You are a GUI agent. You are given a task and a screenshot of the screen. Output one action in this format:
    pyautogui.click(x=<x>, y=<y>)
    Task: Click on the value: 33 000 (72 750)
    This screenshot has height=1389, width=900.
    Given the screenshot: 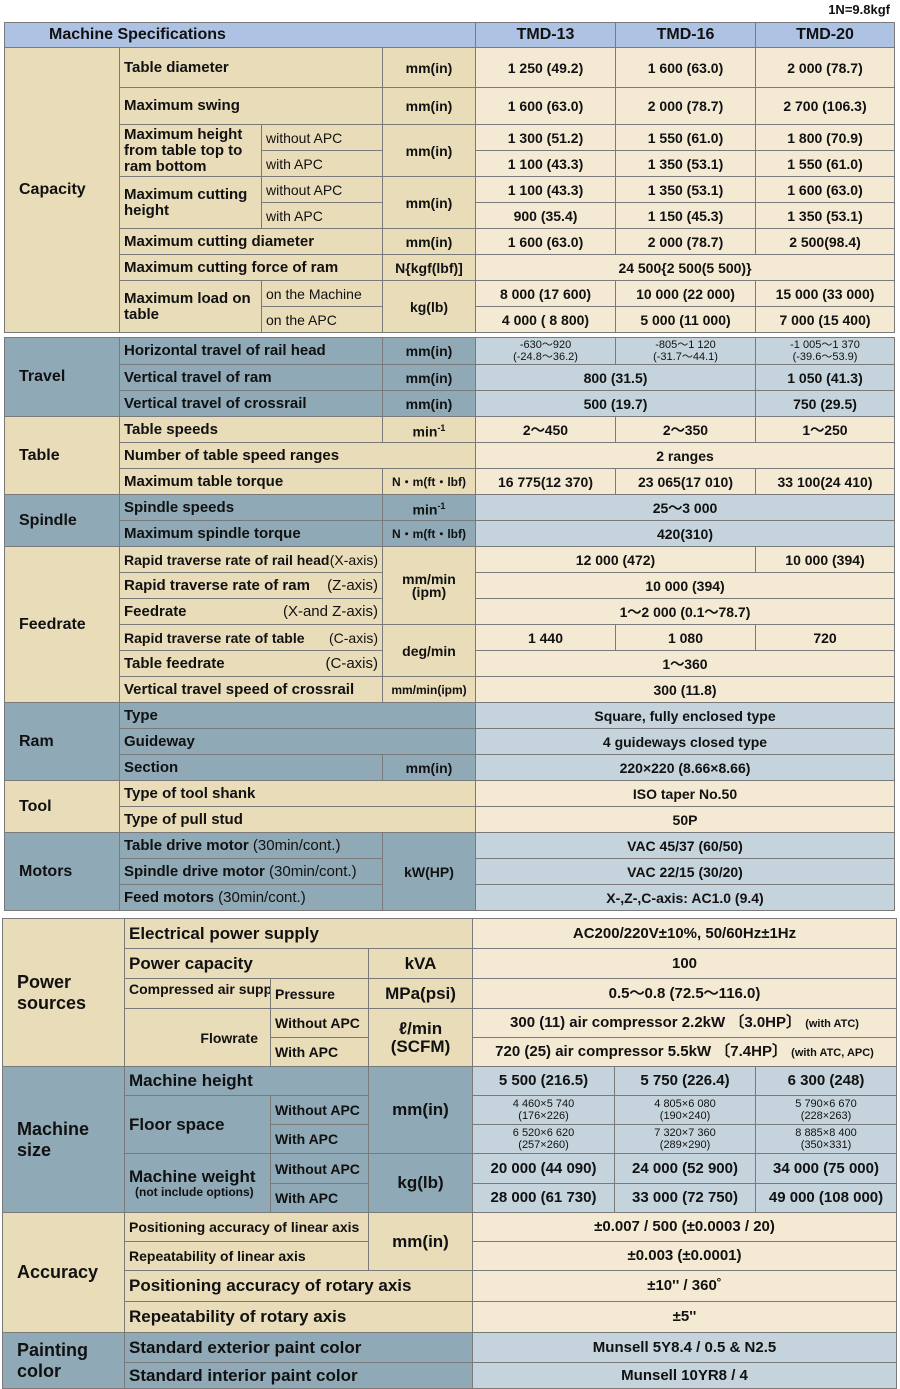 What is the action you would take?
    pyautogui.click(x=685, y=1198)
    